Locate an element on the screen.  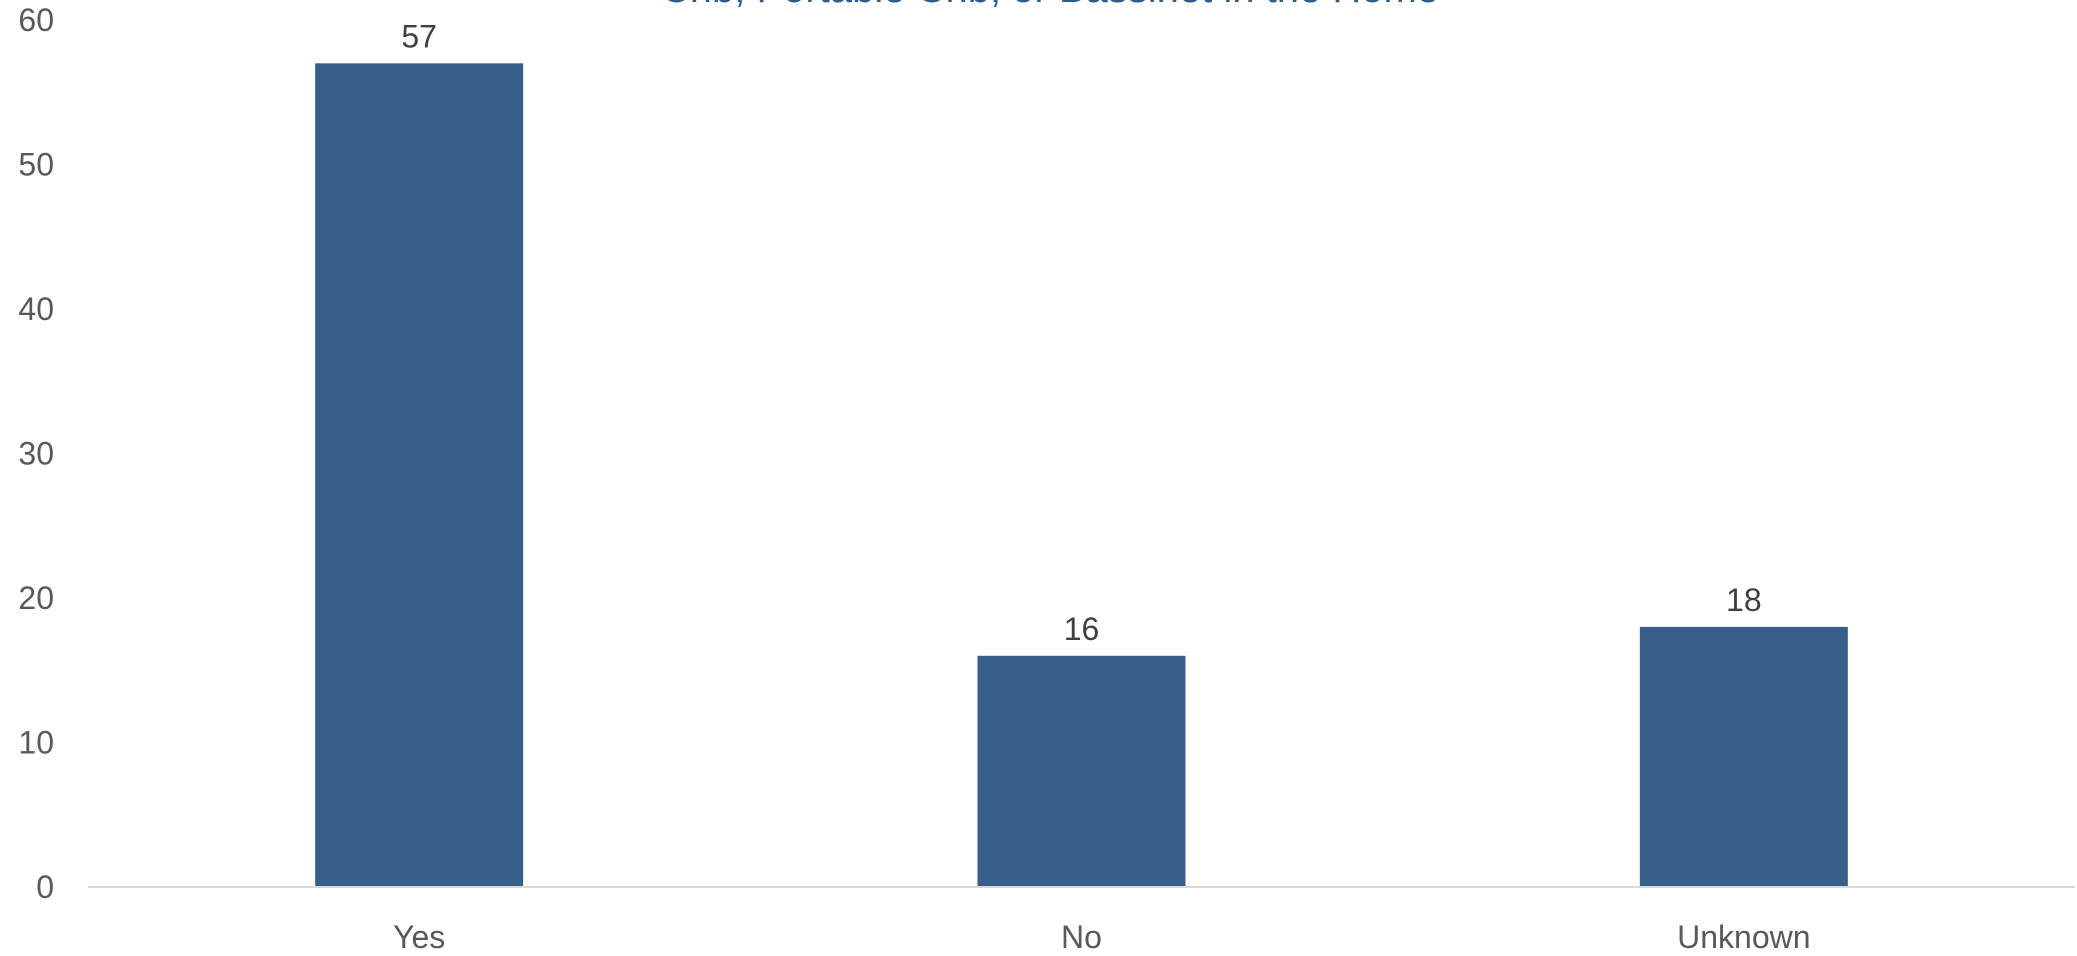
y-tick-label: 30 is located at coordinates (36, 454).